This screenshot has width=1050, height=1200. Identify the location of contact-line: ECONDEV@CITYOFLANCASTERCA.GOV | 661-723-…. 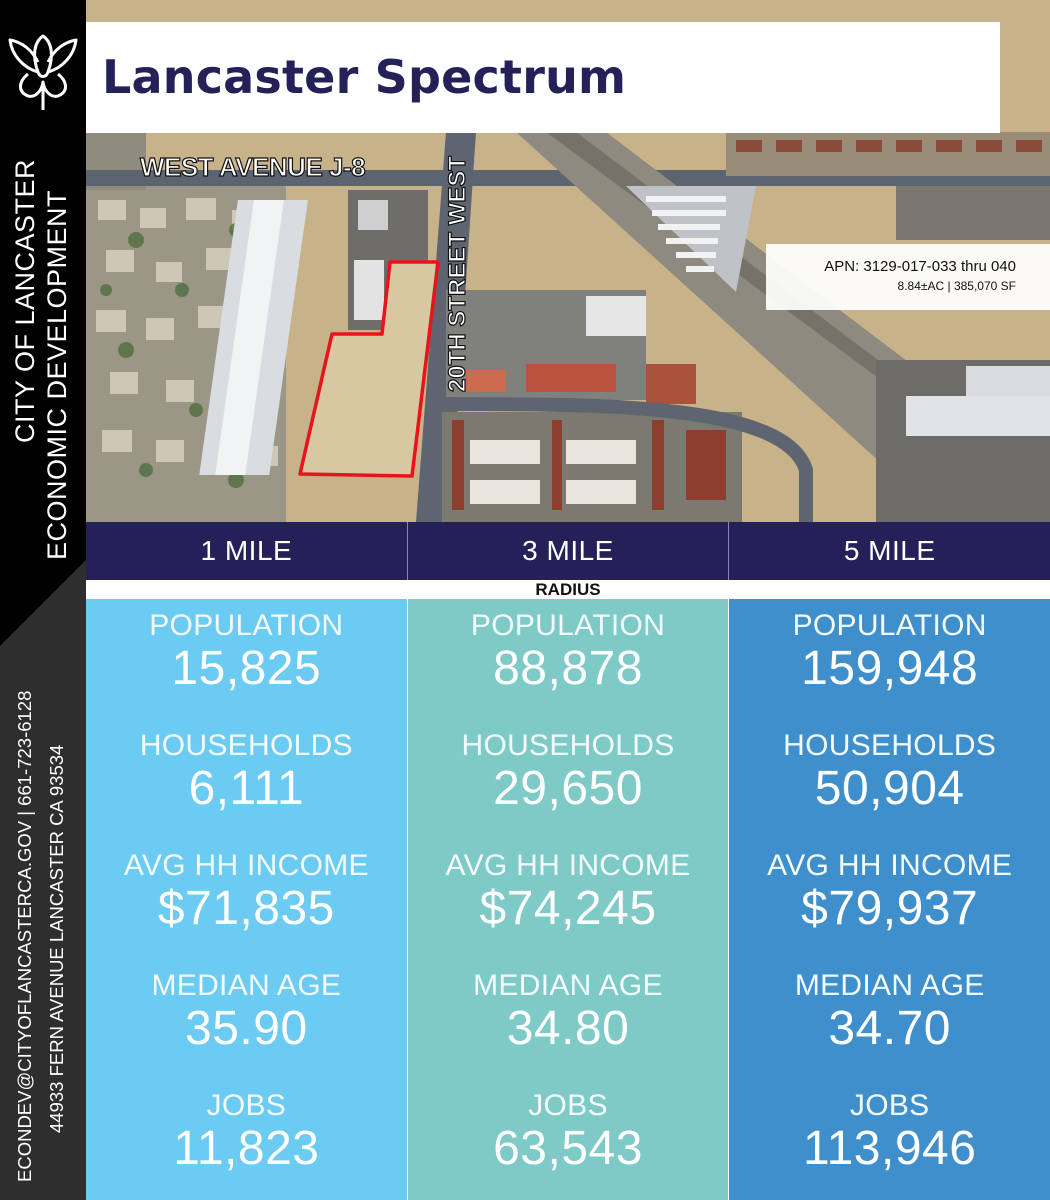
(24, 936).